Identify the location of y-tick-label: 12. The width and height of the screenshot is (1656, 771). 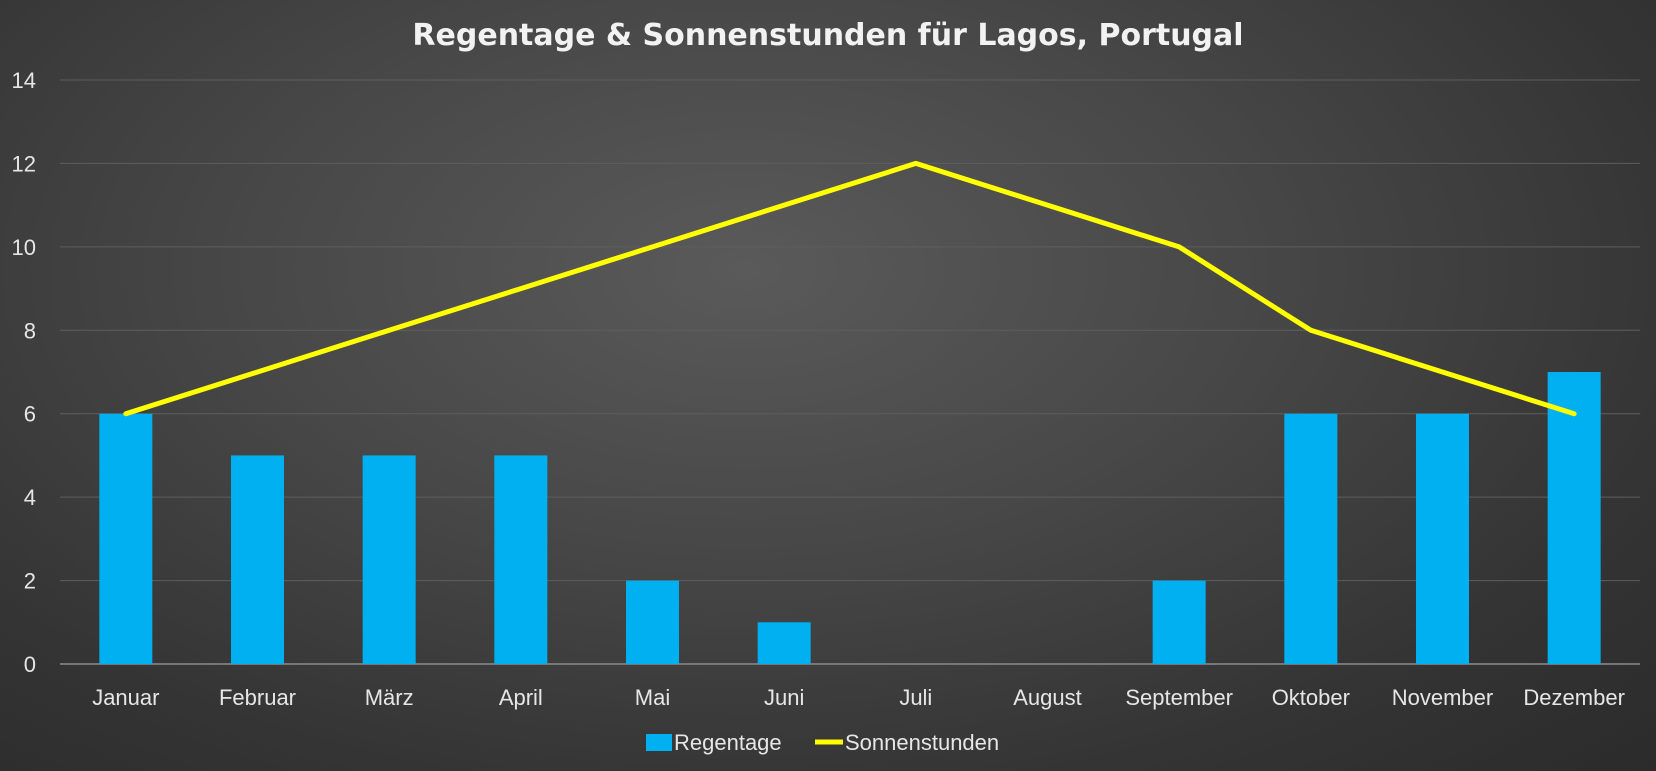
(24, 163).